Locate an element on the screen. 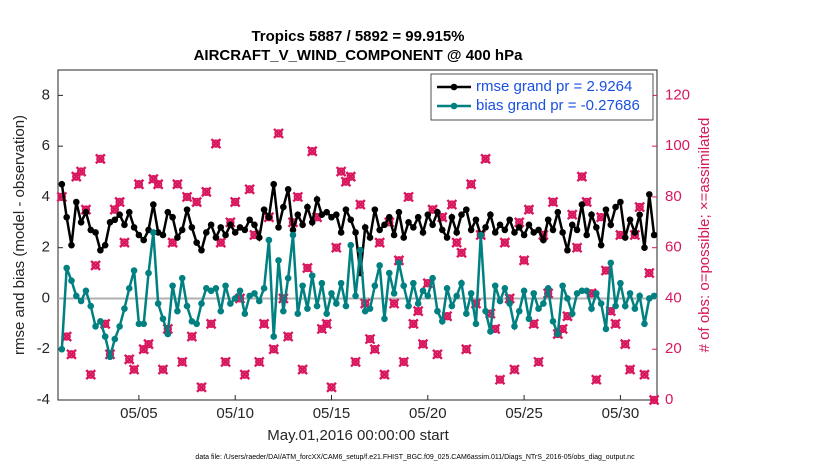 The height and width of the screenshot is (470, 830). legend-marker is located at coordinates (454, 106).